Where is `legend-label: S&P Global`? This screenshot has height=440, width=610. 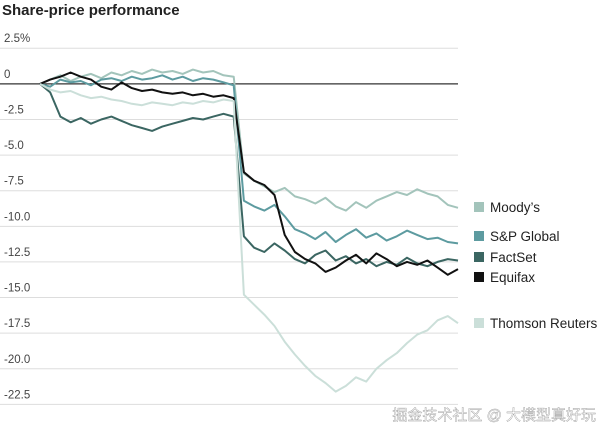 legend-label: S&P Global is located at coordinates (525, 236).